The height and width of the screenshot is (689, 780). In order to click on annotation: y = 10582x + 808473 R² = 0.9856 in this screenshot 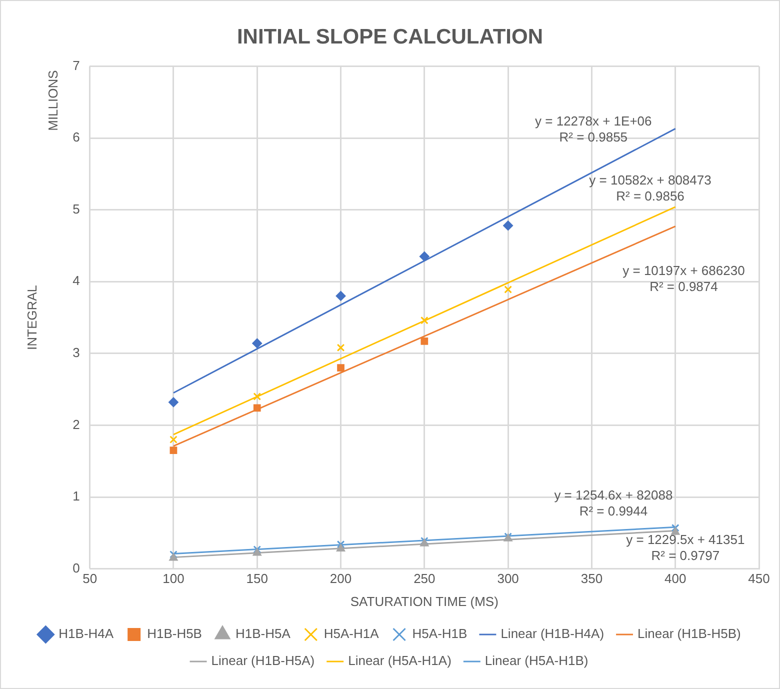, I will do `click(650, 188)`.